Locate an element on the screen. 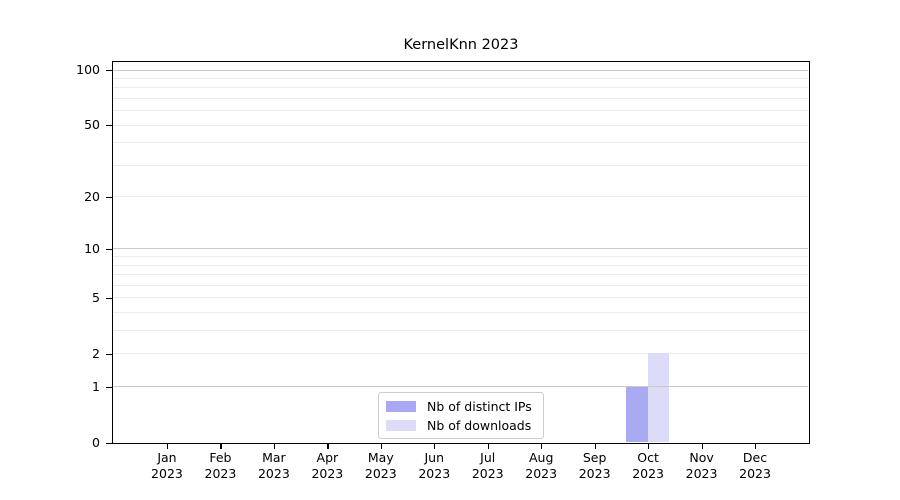  x-tick-feb is located at coordinates (221, 446).